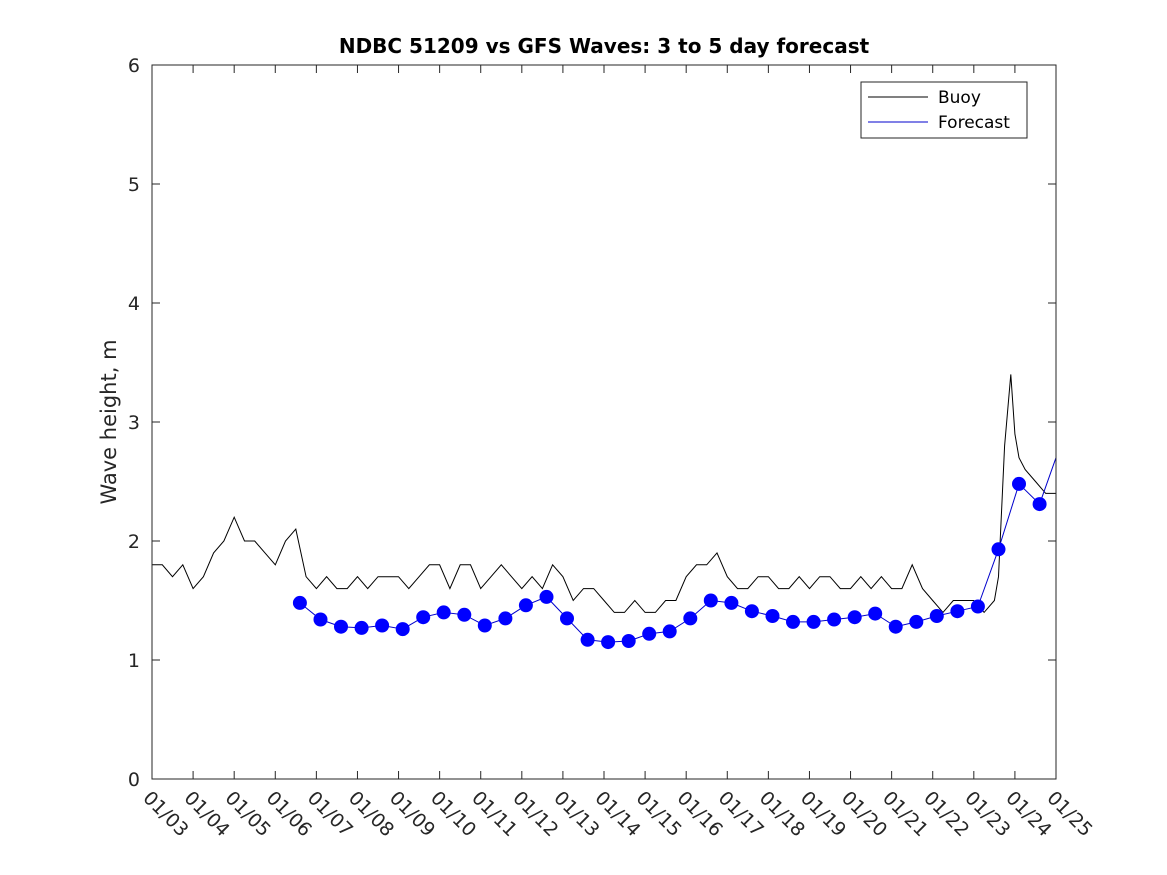  I want to click on legend: Buoy Forecast, so click(944, 110).